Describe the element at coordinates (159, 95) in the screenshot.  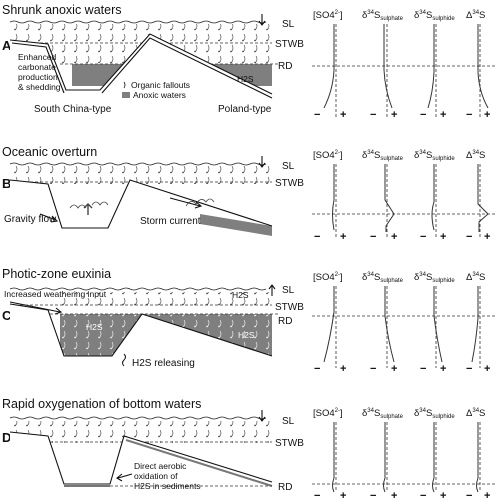
I see `legend-anoxic: Anoxic waters` at that location.